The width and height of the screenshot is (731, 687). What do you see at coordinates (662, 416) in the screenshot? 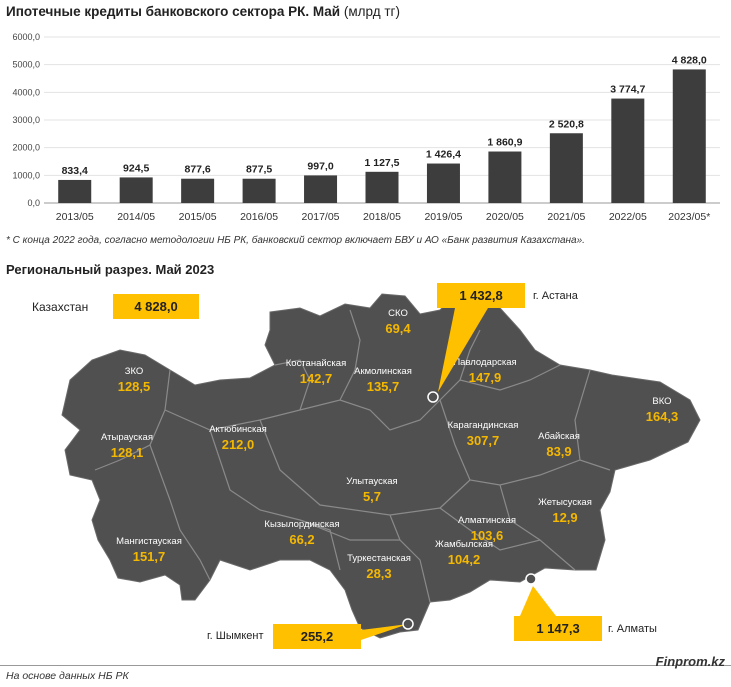
I see `region-value: 164,3` at bounding box center [662, 416].